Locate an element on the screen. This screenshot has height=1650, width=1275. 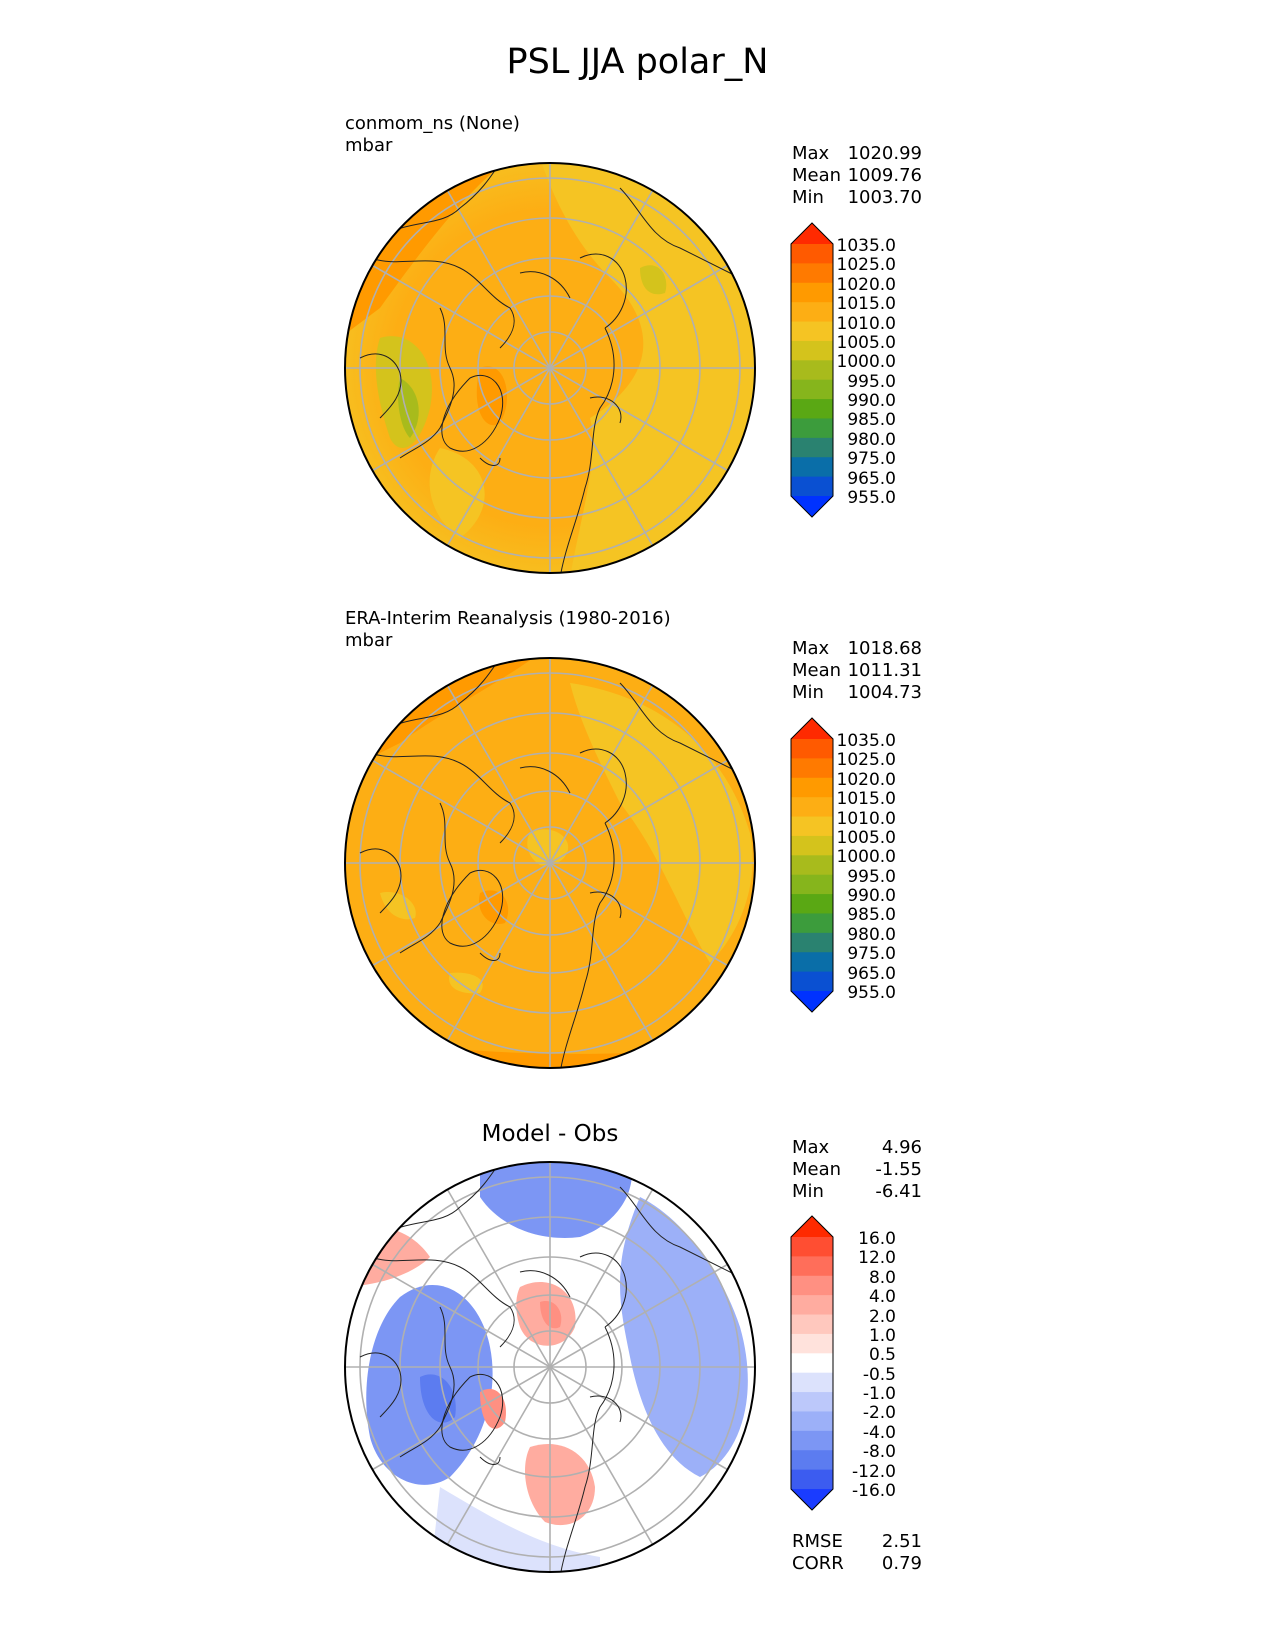
stat-mean: Mean 1011.31 is located at coordinates (857, 670).